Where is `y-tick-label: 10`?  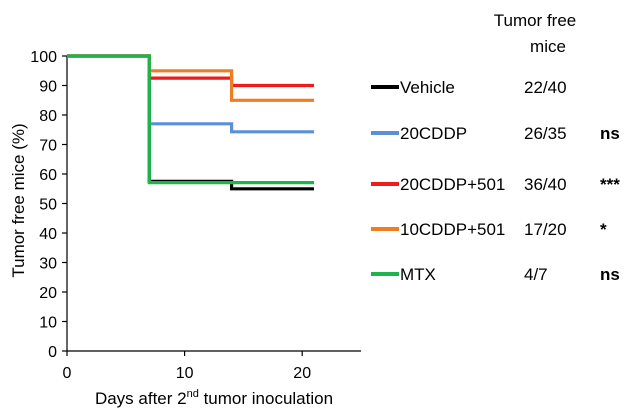
y-tick-label: 10 is located at coordinates (48, 323).